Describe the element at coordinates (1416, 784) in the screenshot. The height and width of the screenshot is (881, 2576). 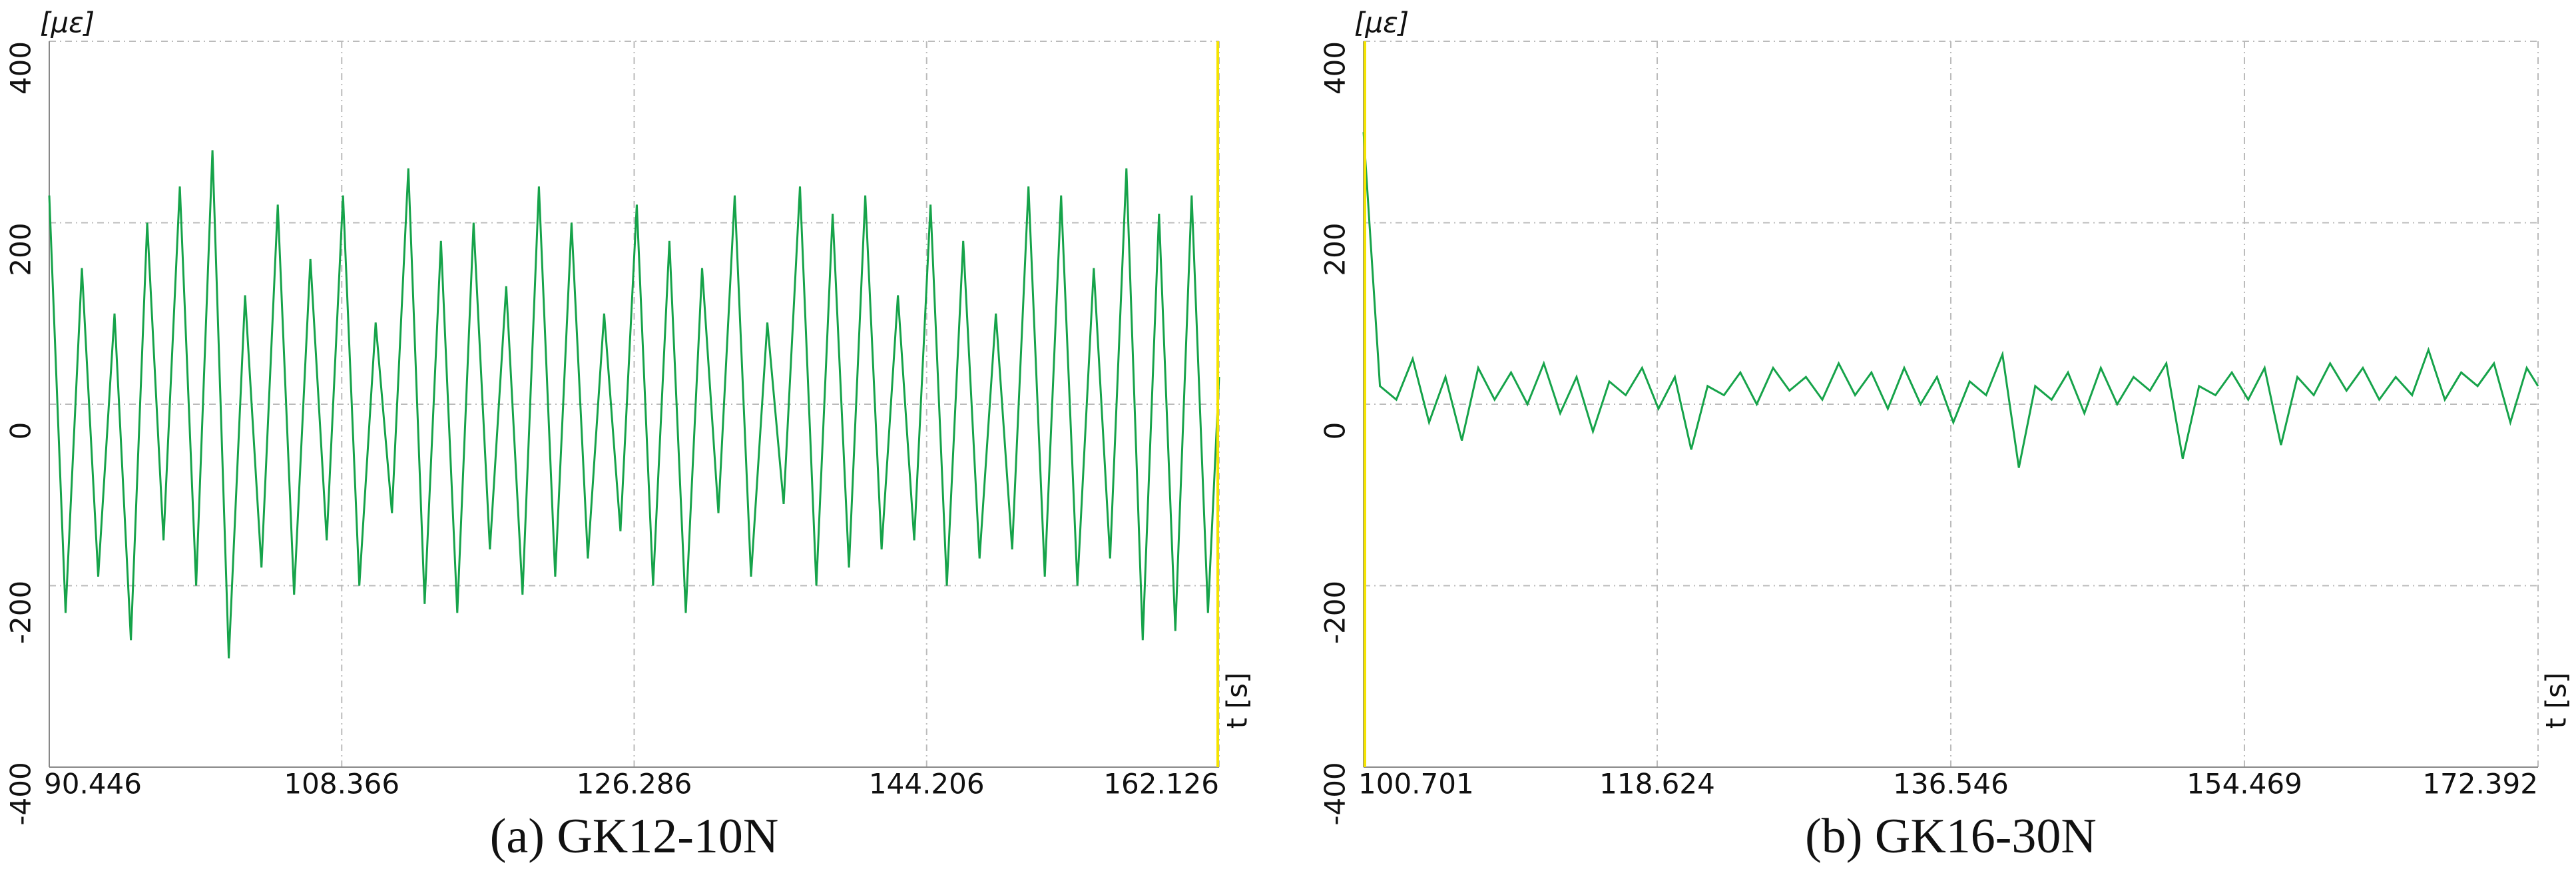
I see `x-tick-label: 100.701` at that location.